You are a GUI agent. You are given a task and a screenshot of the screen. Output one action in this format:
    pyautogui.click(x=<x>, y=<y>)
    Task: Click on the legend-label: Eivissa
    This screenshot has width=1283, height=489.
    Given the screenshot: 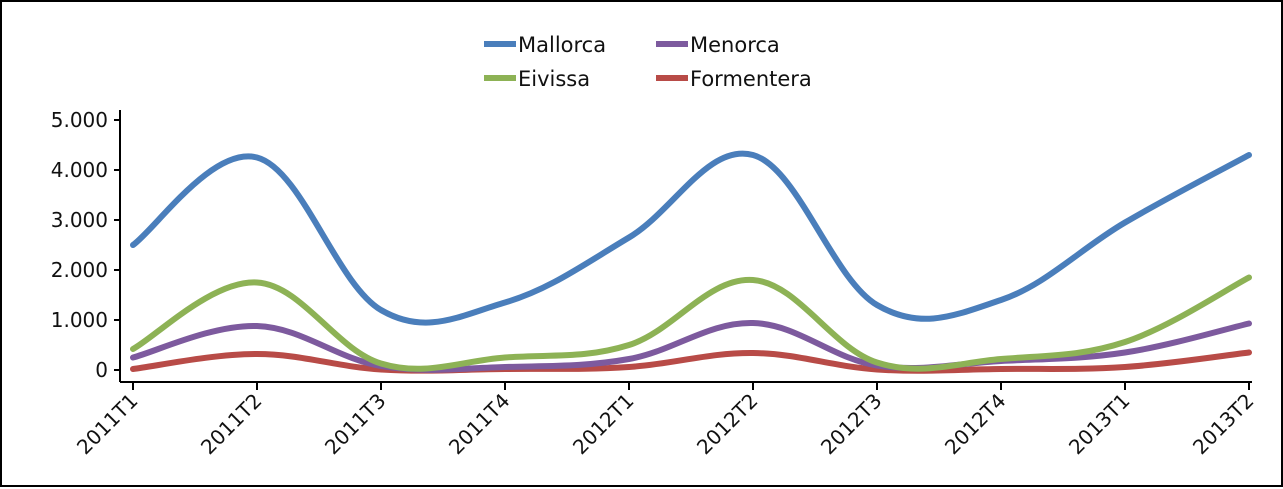 What is the action you would take?
    pyautogui.click(x=554, y=79)
    